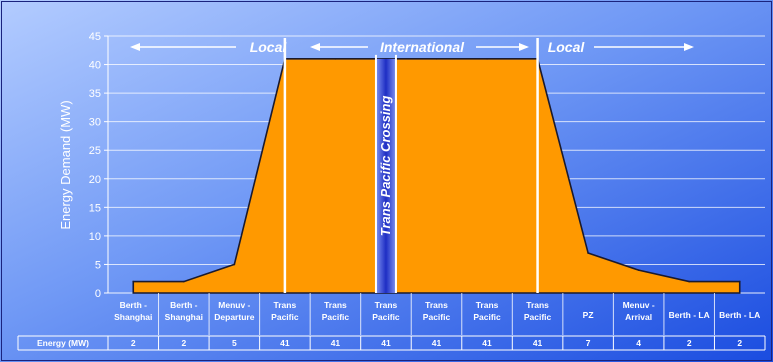 Image resolution: width=773 pixels, height=362 pixels. Describe the element at coordinates (234, 343) in the screenshot. I see `table-cell: 5` at that location.